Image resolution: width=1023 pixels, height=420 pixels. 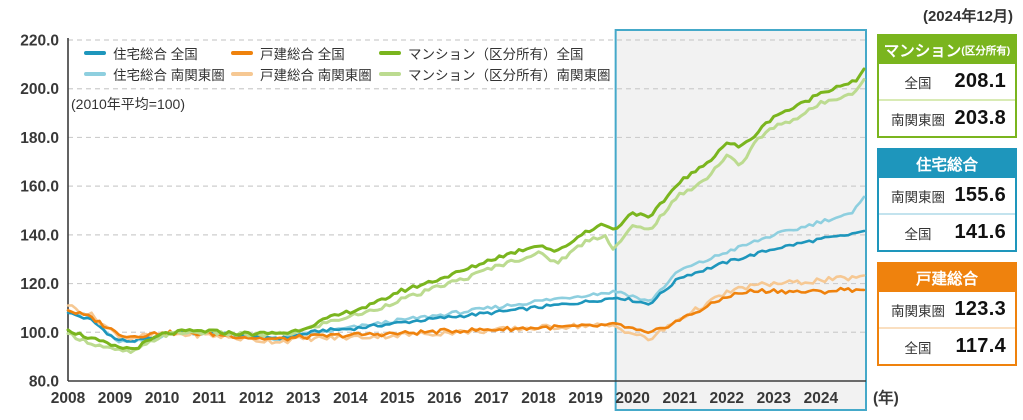 What do you see at coordinates (302, 54) in the screenshot?
I see `legend-label: 戸建総合 全国` at bounding box center [302, 54].